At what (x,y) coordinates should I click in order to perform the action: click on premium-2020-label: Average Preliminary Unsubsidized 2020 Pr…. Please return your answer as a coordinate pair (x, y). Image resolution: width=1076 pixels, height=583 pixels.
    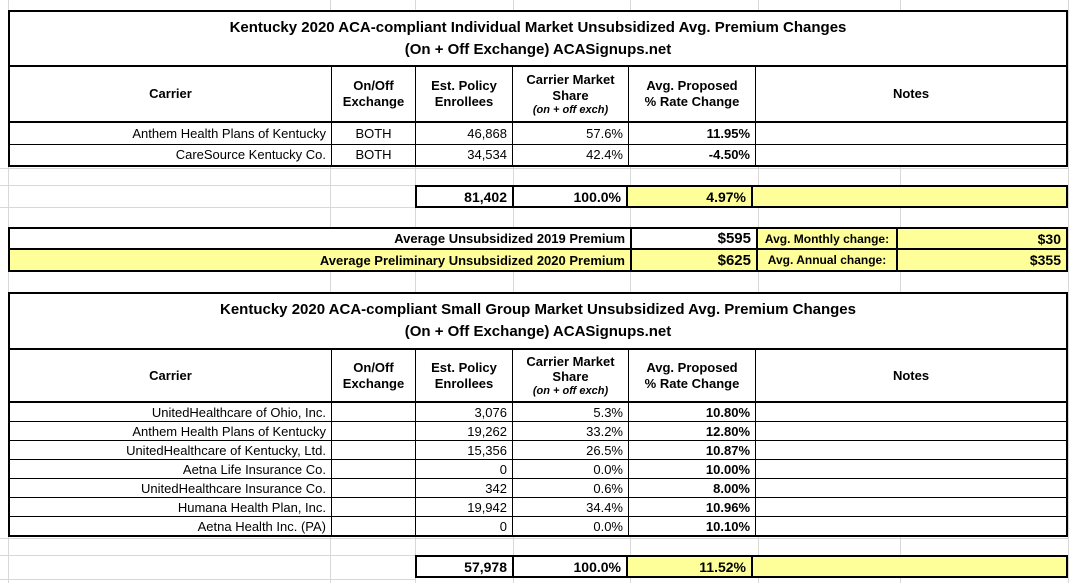
    Looking at the image, I should click on (320, 260).